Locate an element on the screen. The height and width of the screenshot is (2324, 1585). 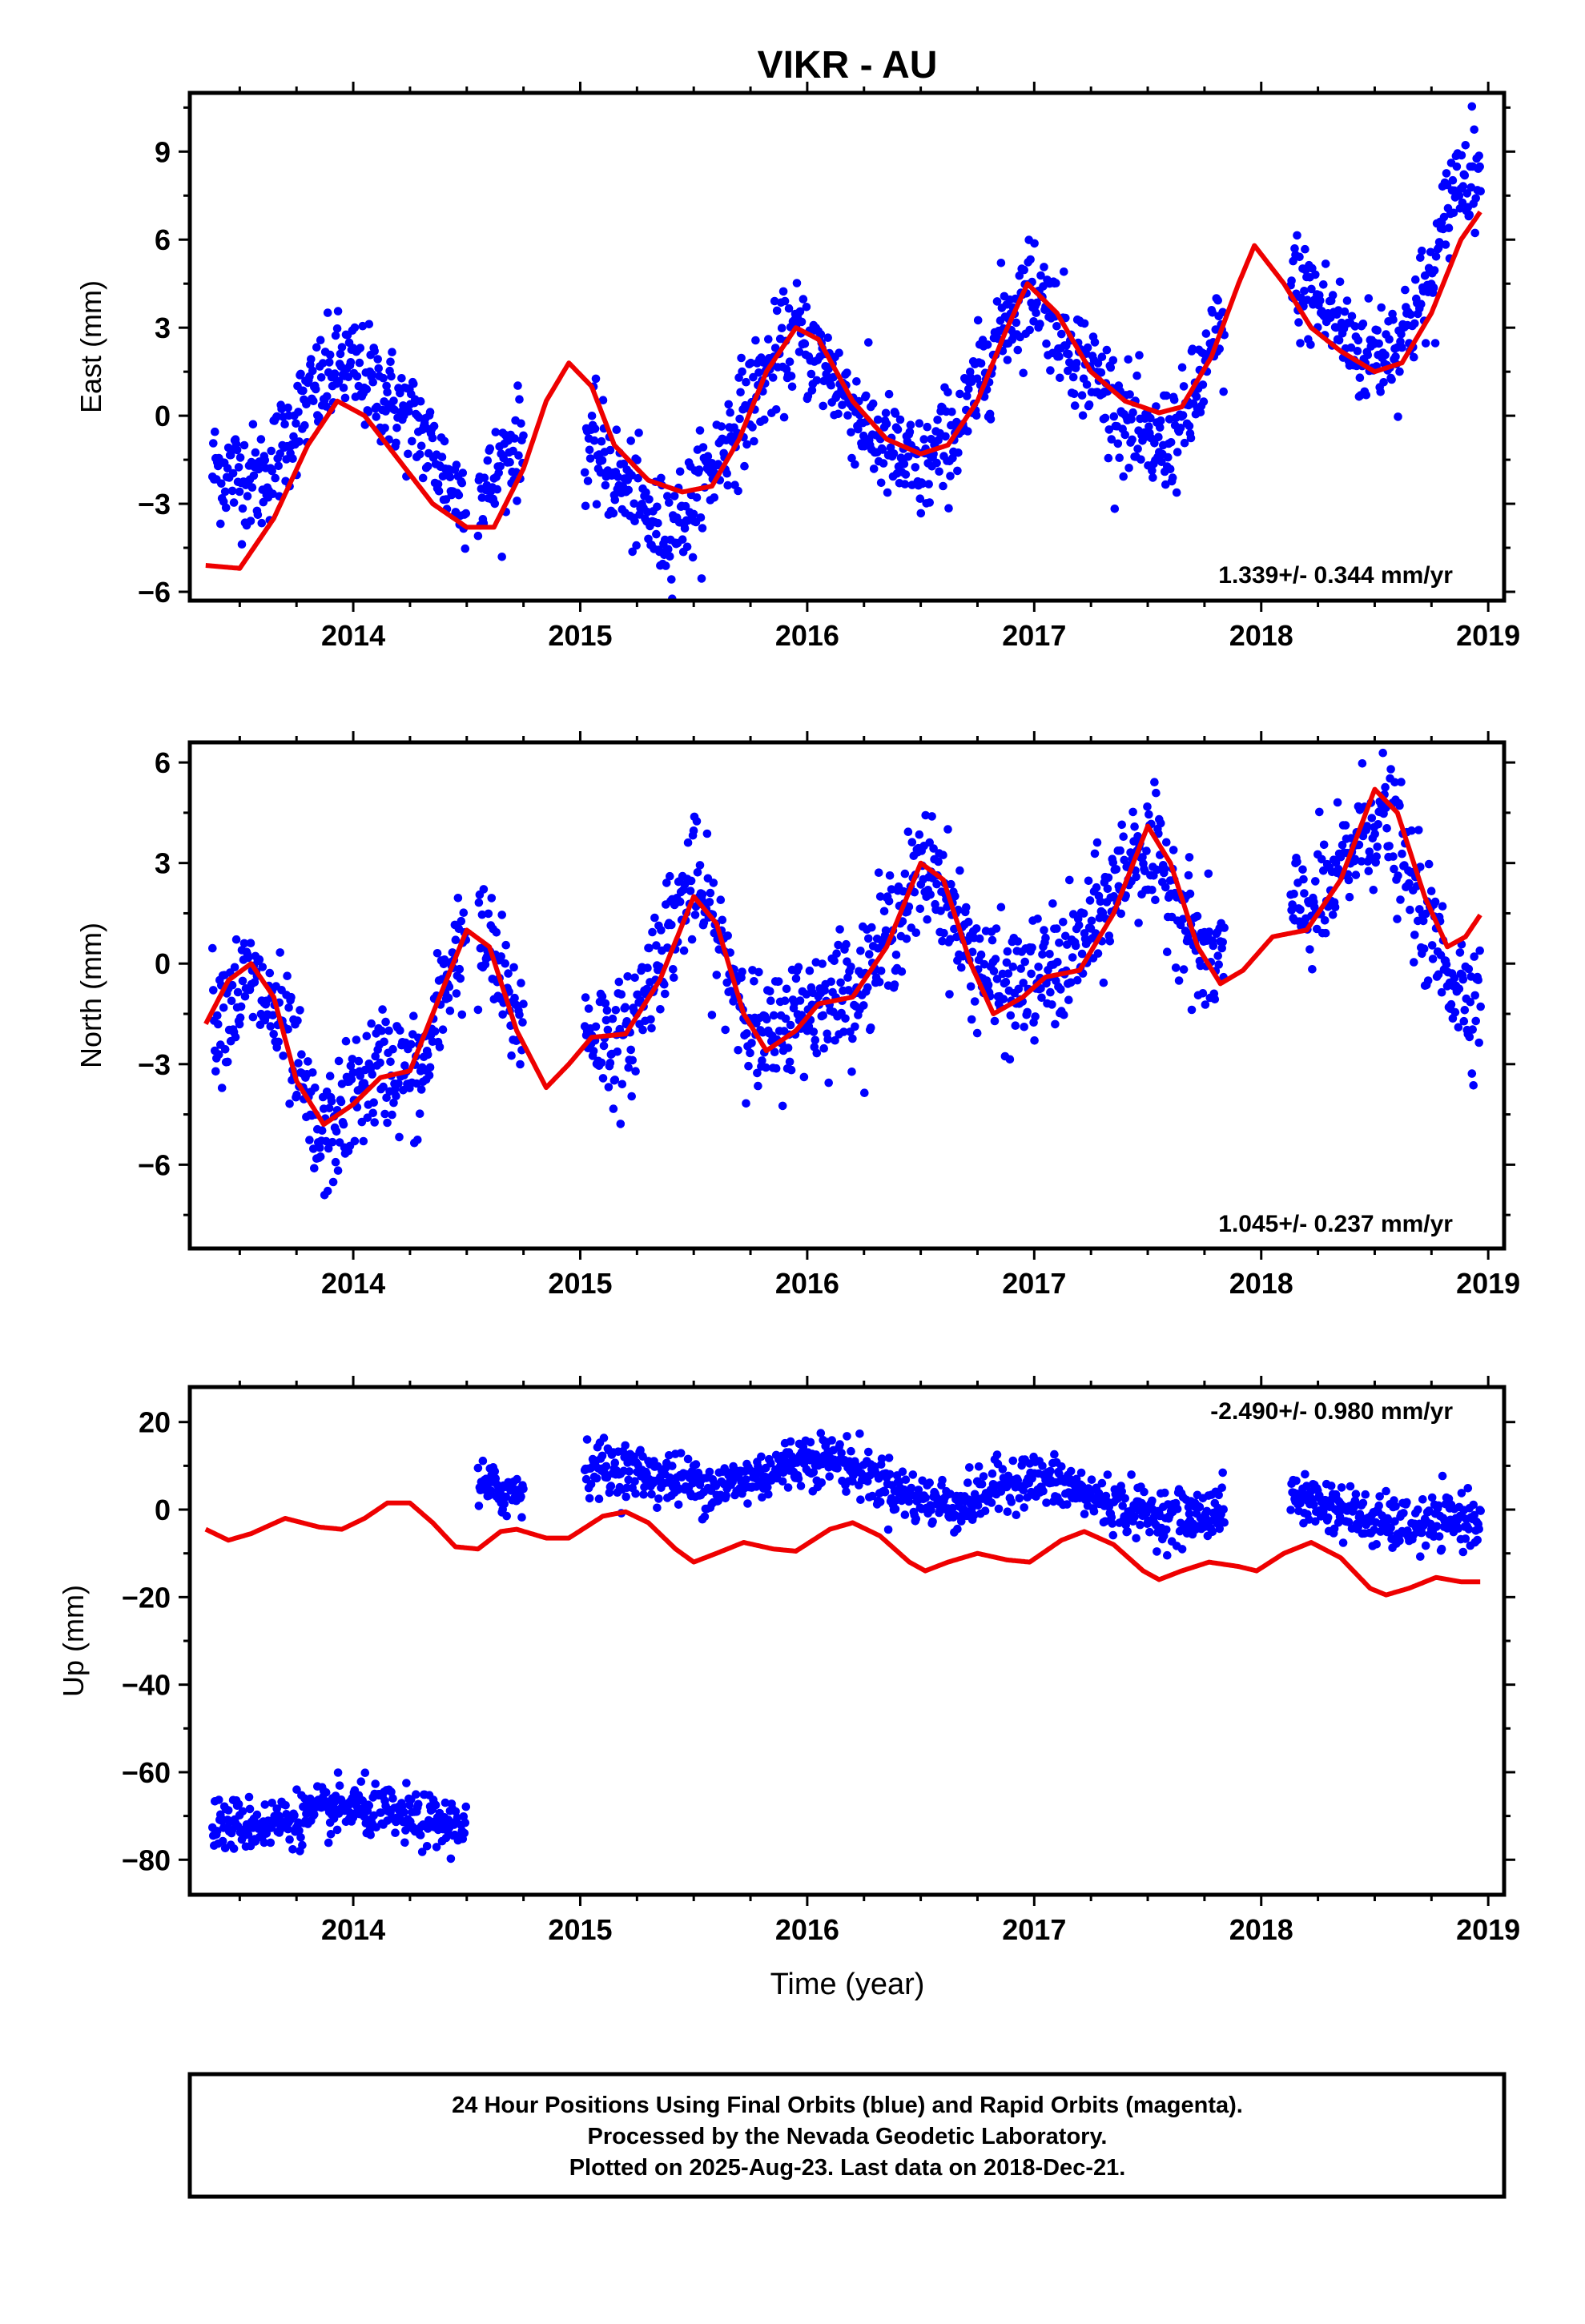
up-x-tick-label: 2017 is located at coordinates (1034, 1929).